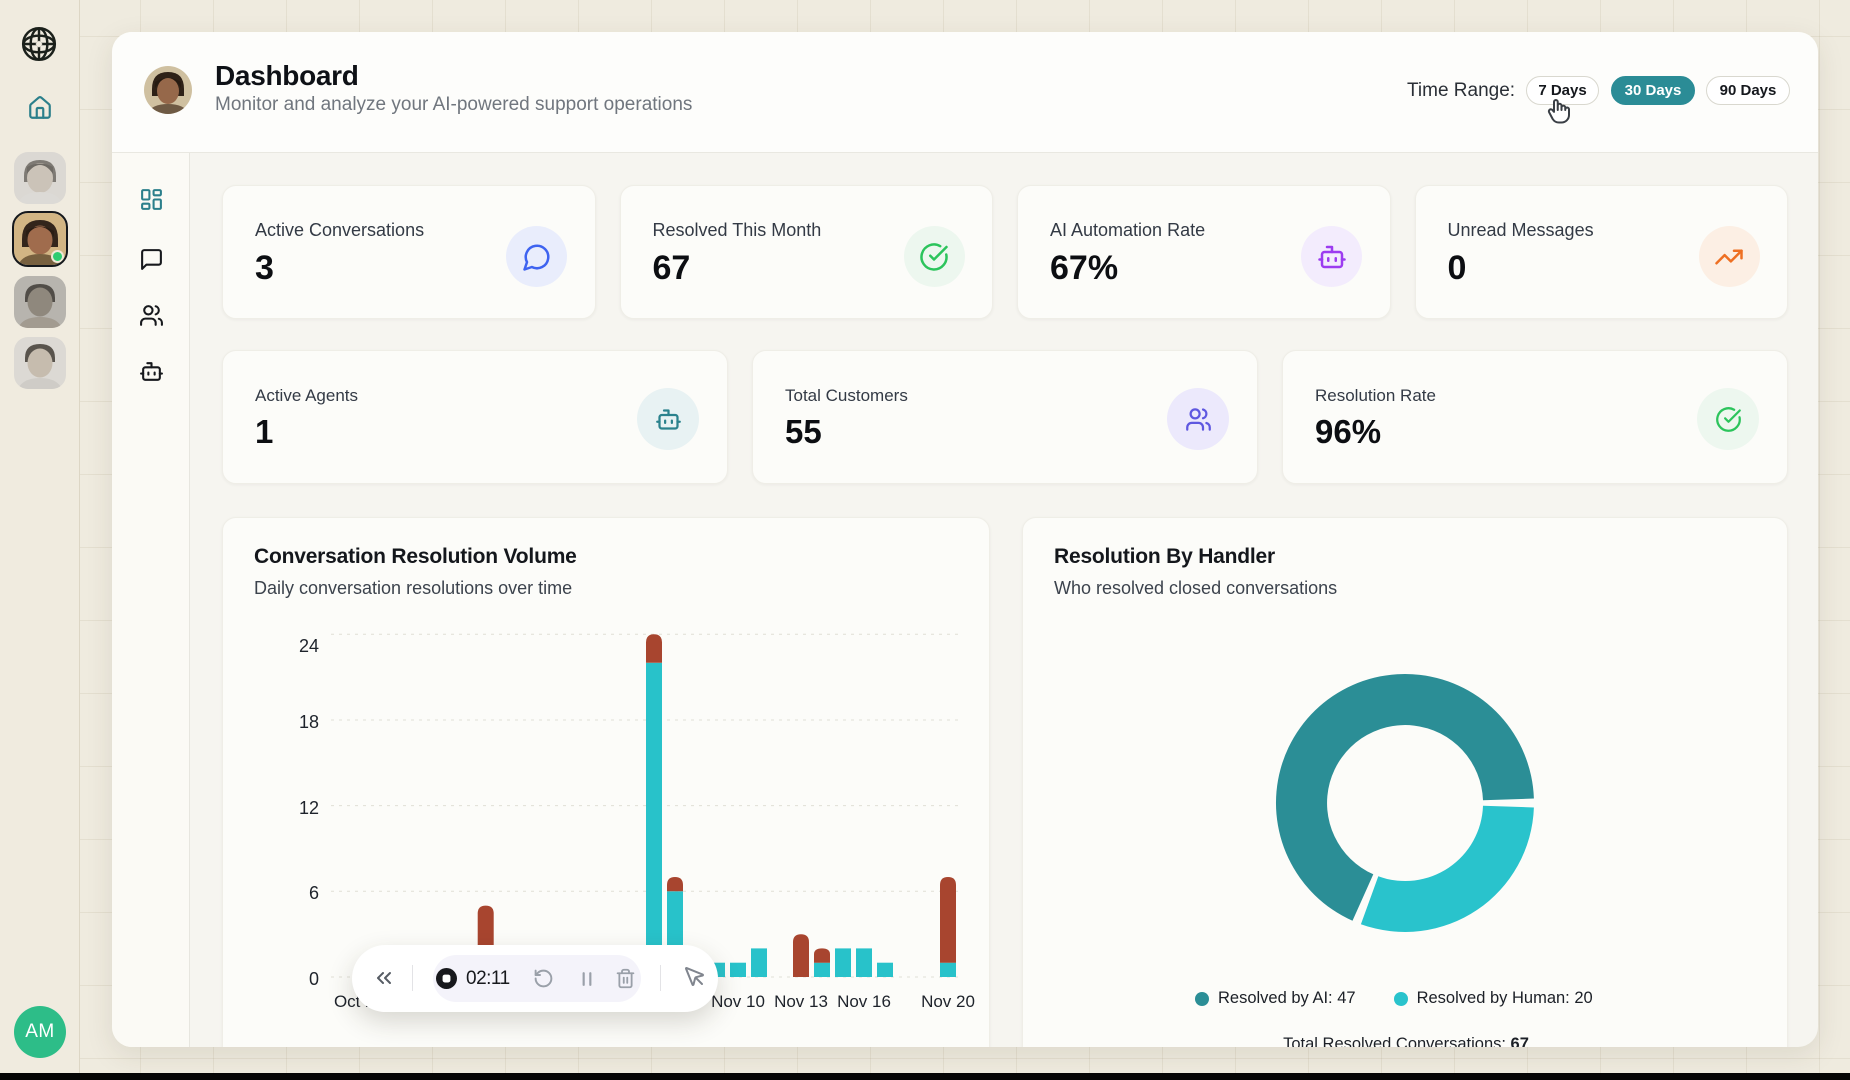  I want to click on svg-text: Nov 13, so click(801, 1001).